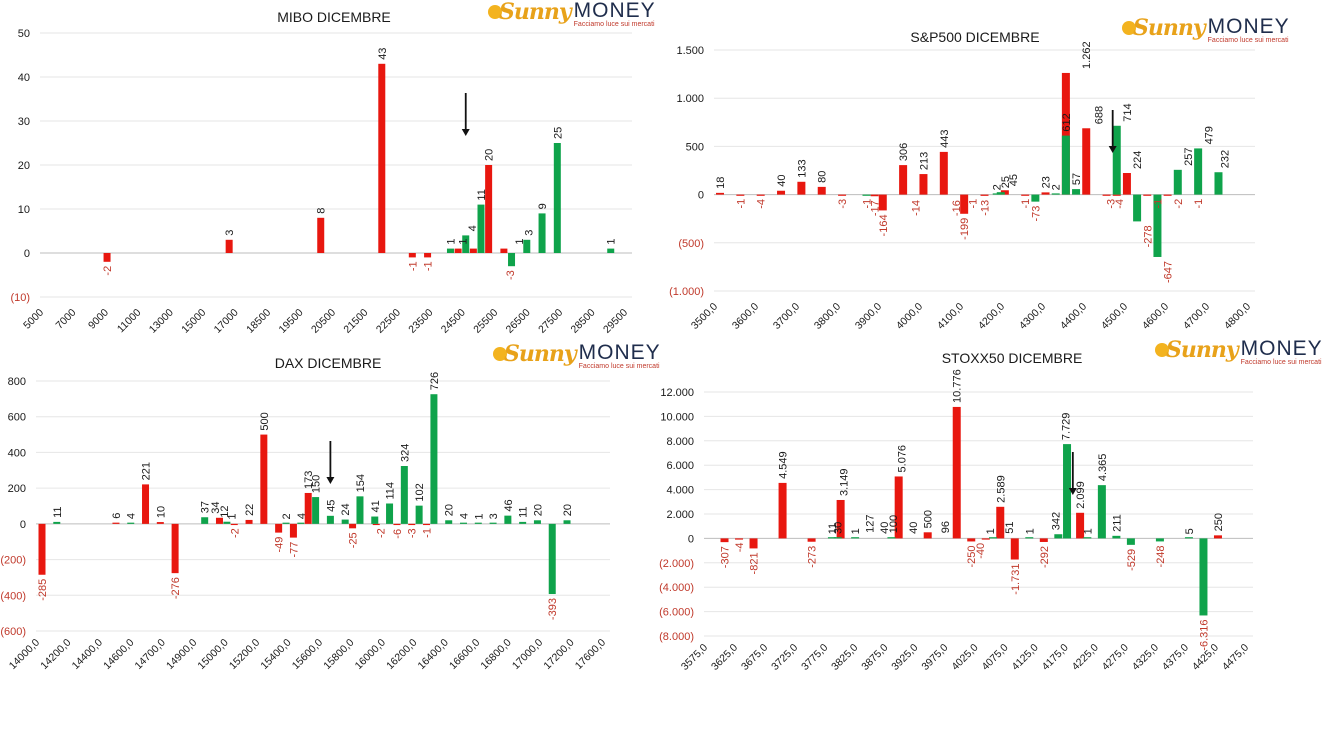 The height and width of the screenshot is (734, 1332). I want to click on data-label: 479, so click(1209, 135).